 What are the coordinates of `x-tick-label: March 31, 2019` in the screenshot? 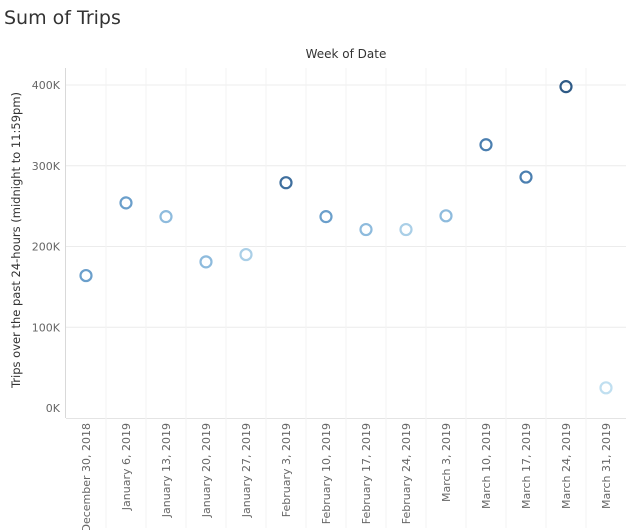 It's located at (606, 466).